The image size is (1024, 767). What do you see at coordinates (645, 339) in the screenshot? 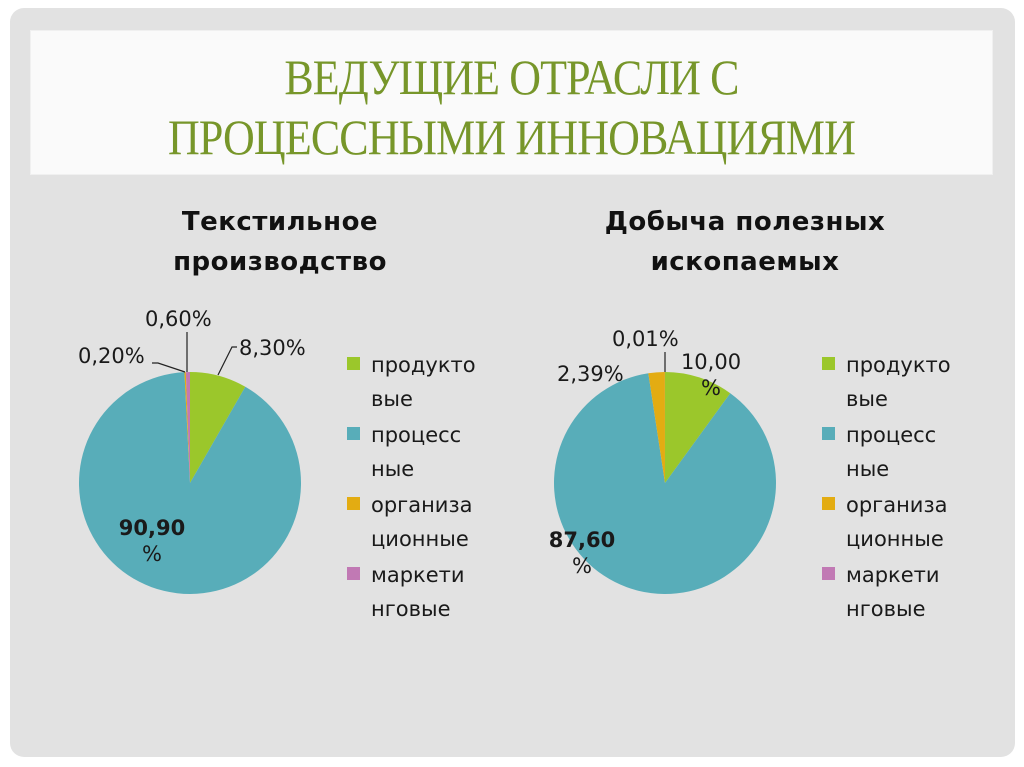
I see `chart2-label-marketing: 0,01%` at bounding box center [645, 339].